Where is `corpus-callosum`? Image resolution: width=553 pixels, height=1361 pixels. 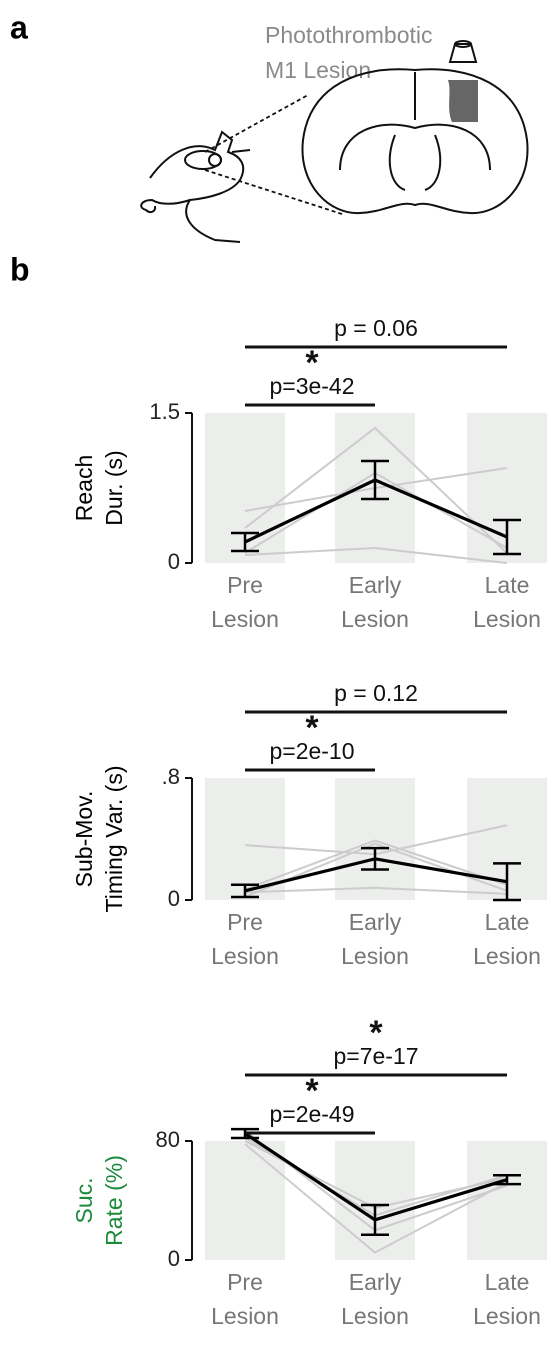
corpus-callosum is located at coordinates (415, 147).